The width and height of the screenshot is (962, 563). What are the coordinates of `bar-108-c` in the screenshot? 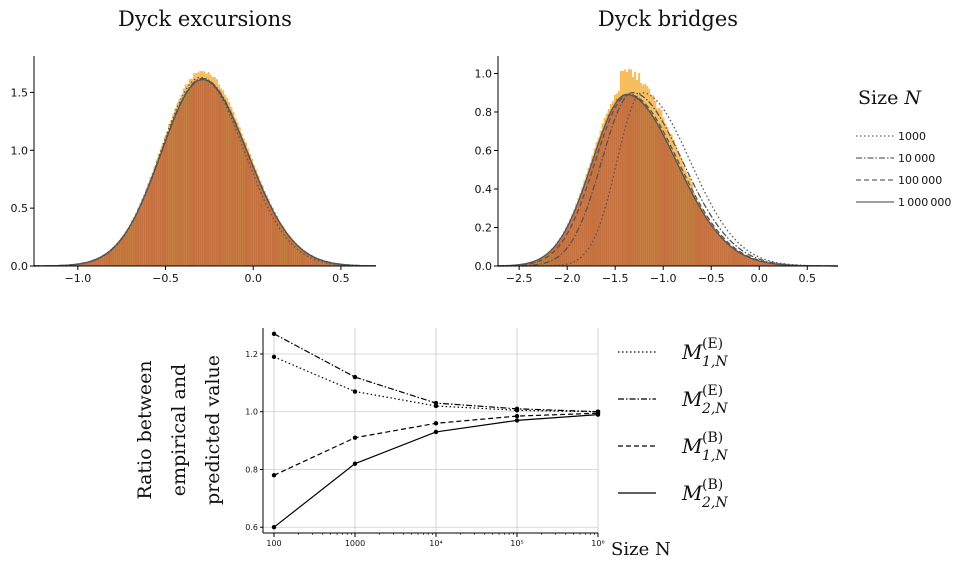 It's located at (722, 252).